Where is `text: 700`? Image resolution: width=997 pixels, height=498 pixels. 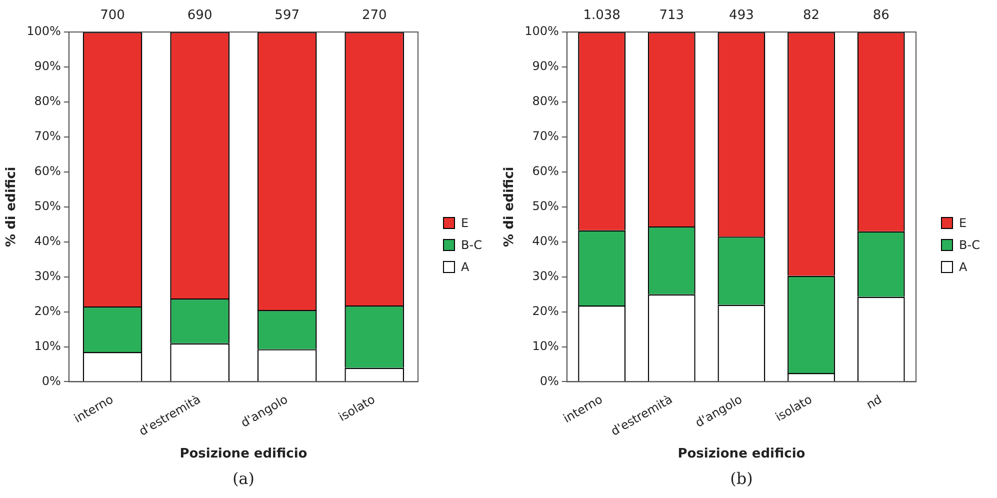
text: 700 is located at coordinates (112, 15).